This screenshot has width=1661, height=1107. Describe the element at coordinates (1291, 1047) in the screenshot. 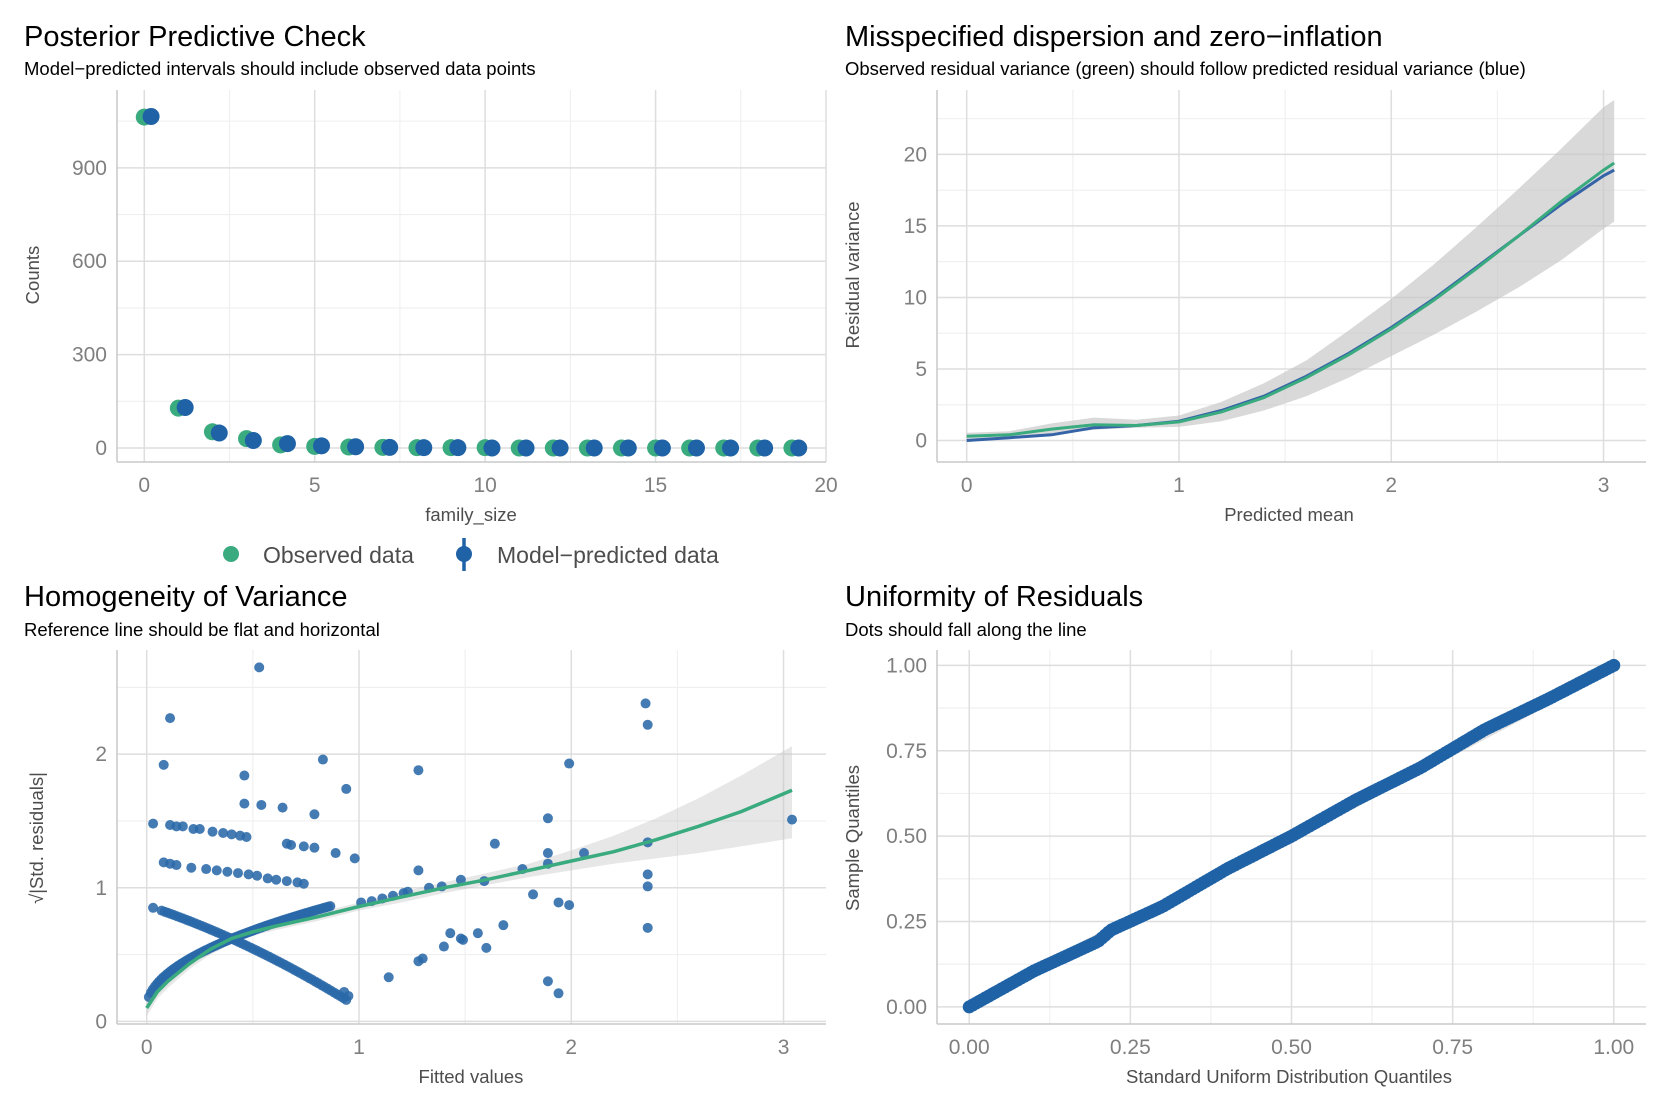

I see `uniformity-x-tick-labels: 0.00 0.25 0.50 0.75 1.00` at that location.